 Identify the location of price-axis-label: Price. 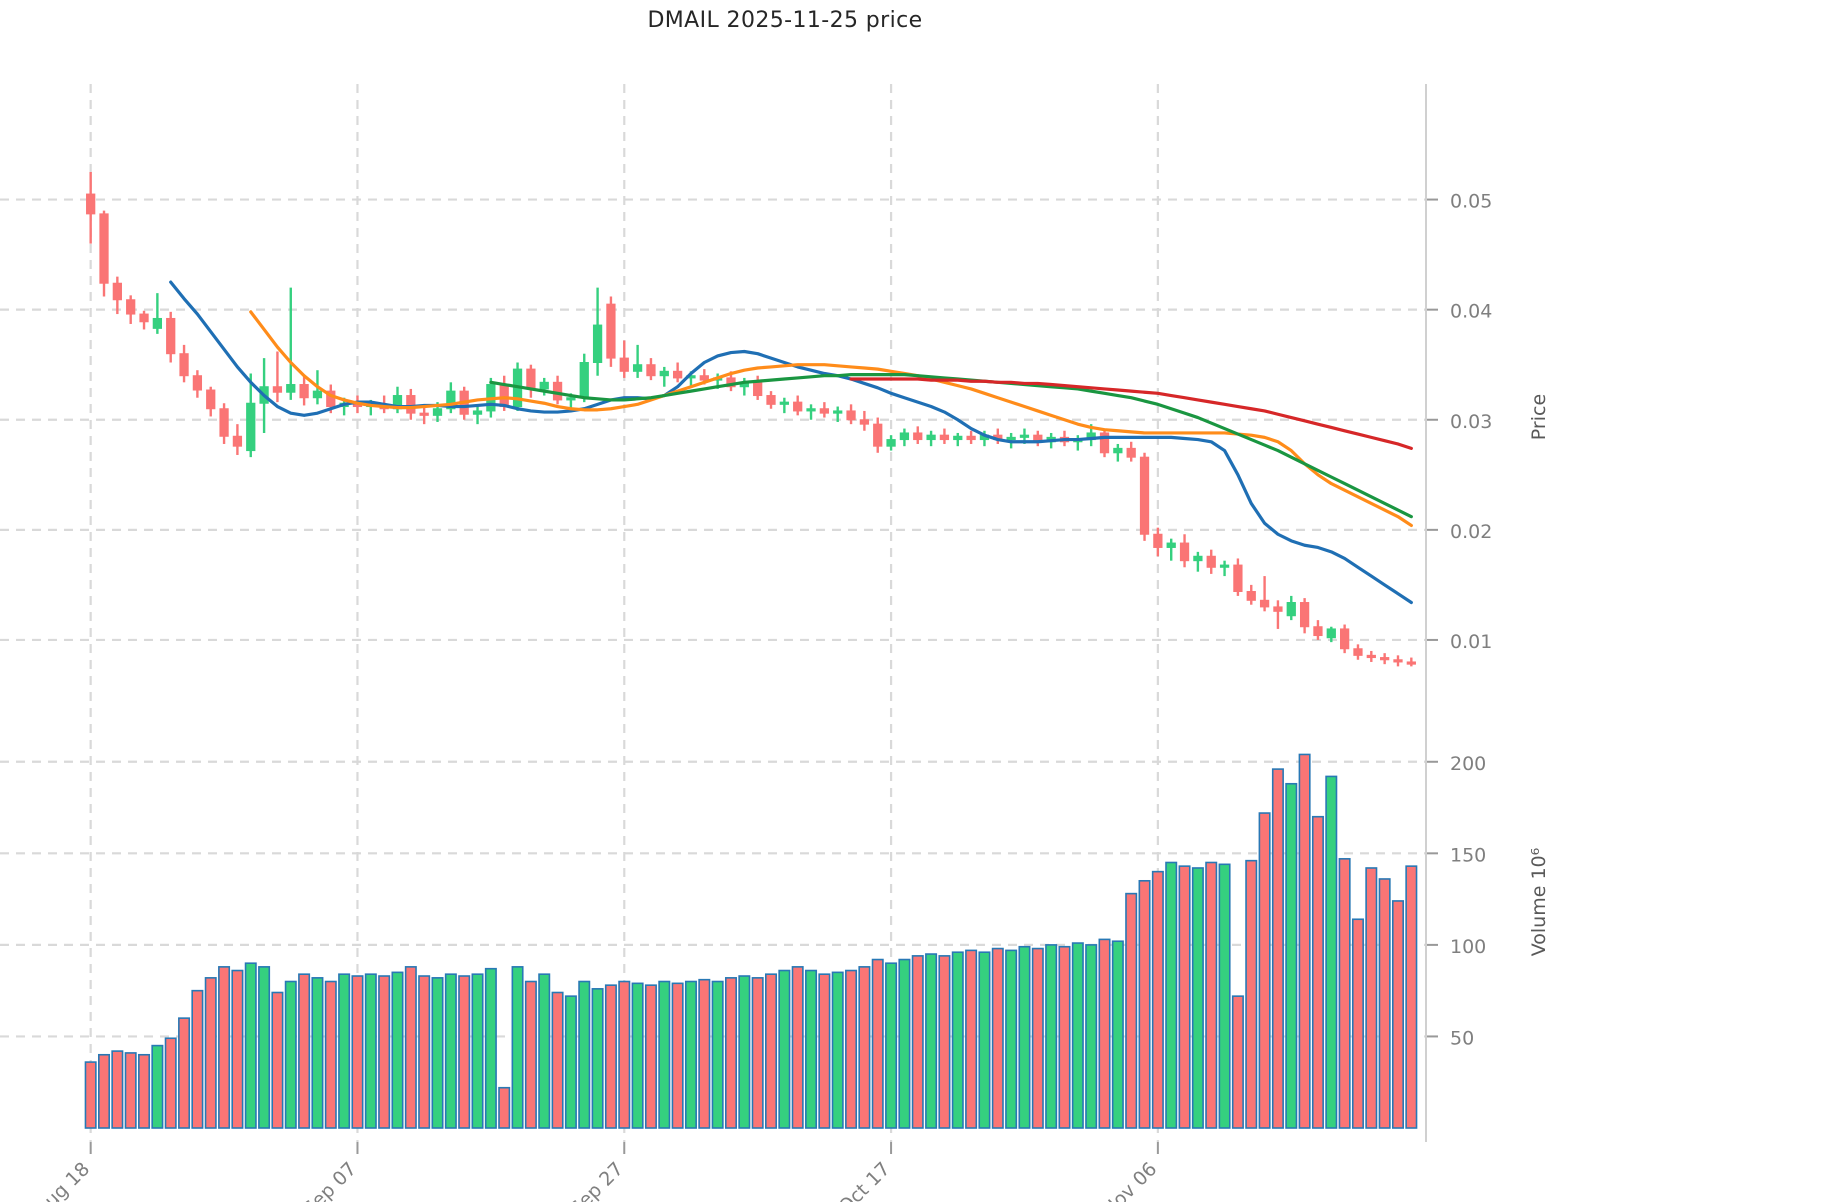
(1539, 417).